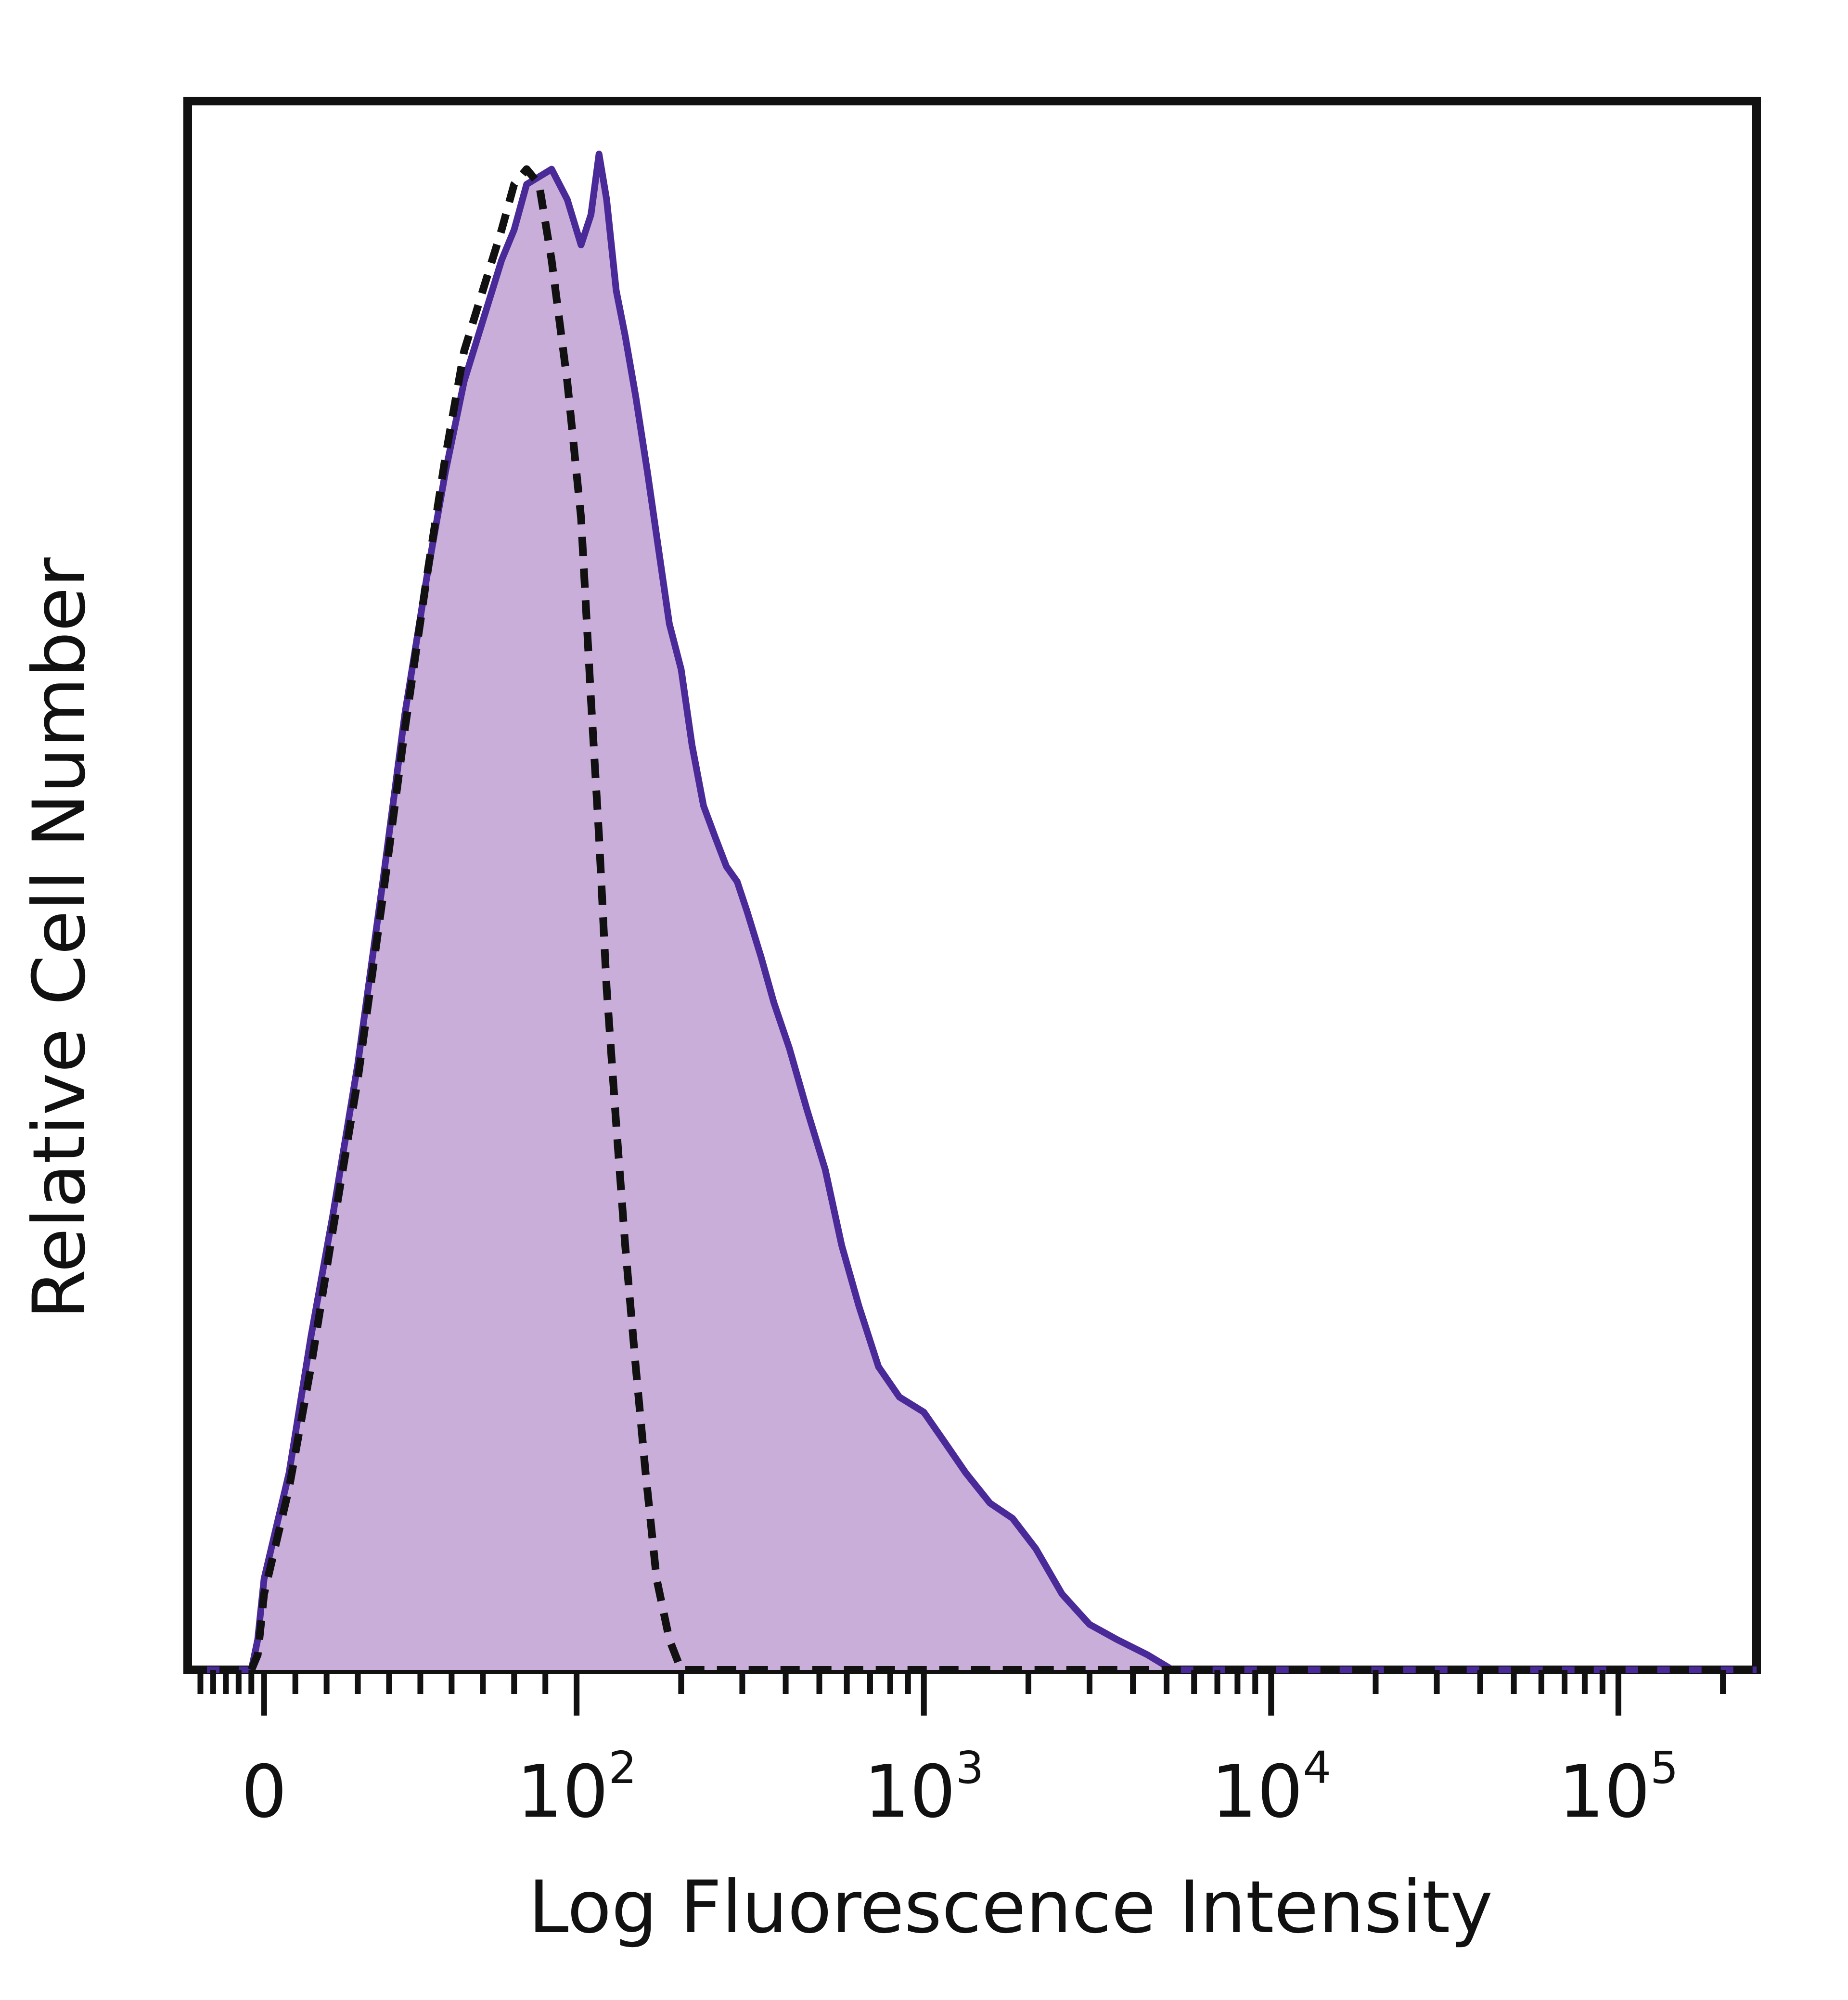 The image size is (1848, 2000). I want to click on x-tick-label: 10⁵, so click(1618, 1788).